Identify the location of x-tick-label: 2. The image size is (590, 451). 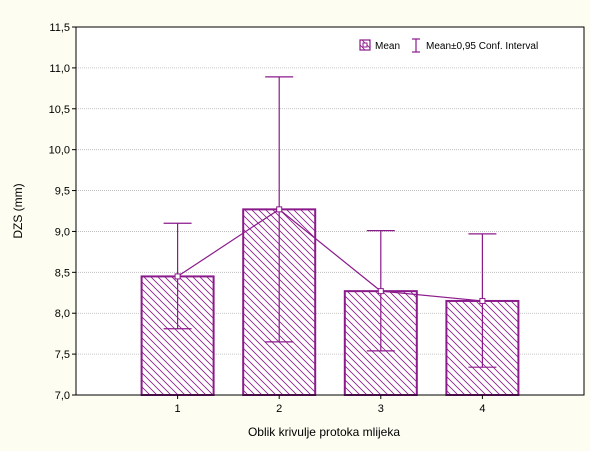
(279, 409).